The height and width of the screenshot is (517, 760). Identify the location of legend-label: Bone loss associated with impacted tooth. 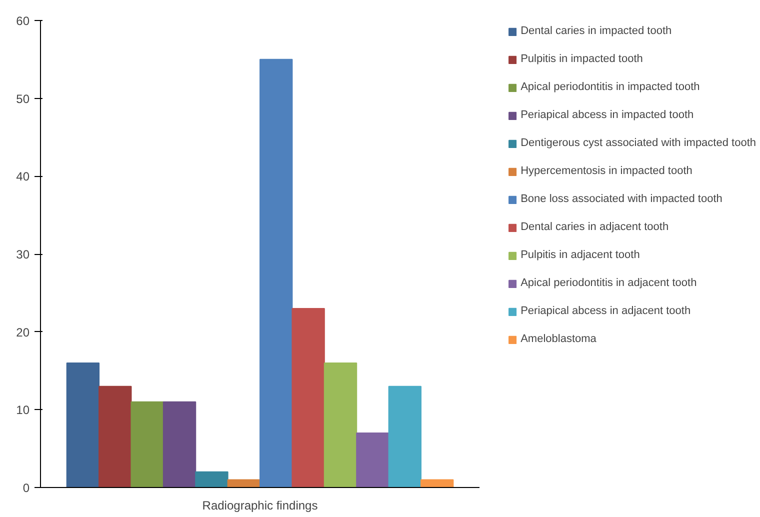
(621, 199).